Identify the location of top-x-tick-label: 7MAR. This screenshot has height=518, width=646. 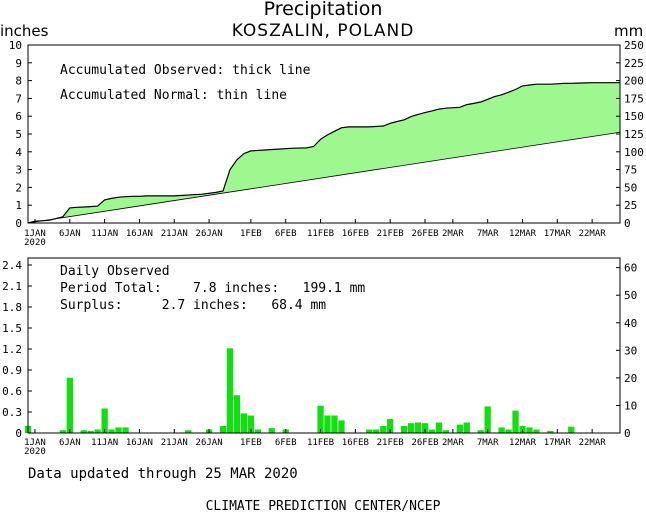
(488, 234).